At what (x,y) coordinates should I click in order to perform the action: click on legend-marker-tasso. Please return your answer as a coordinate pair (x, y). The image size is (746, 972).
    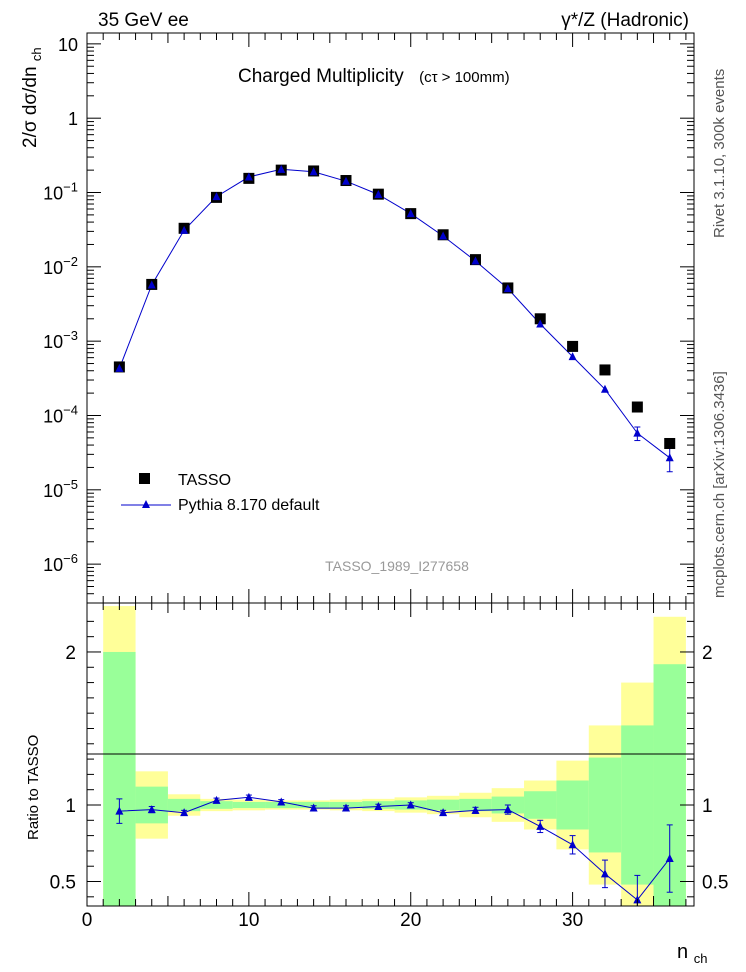
    Looking at the image, I should click on (144, 478).